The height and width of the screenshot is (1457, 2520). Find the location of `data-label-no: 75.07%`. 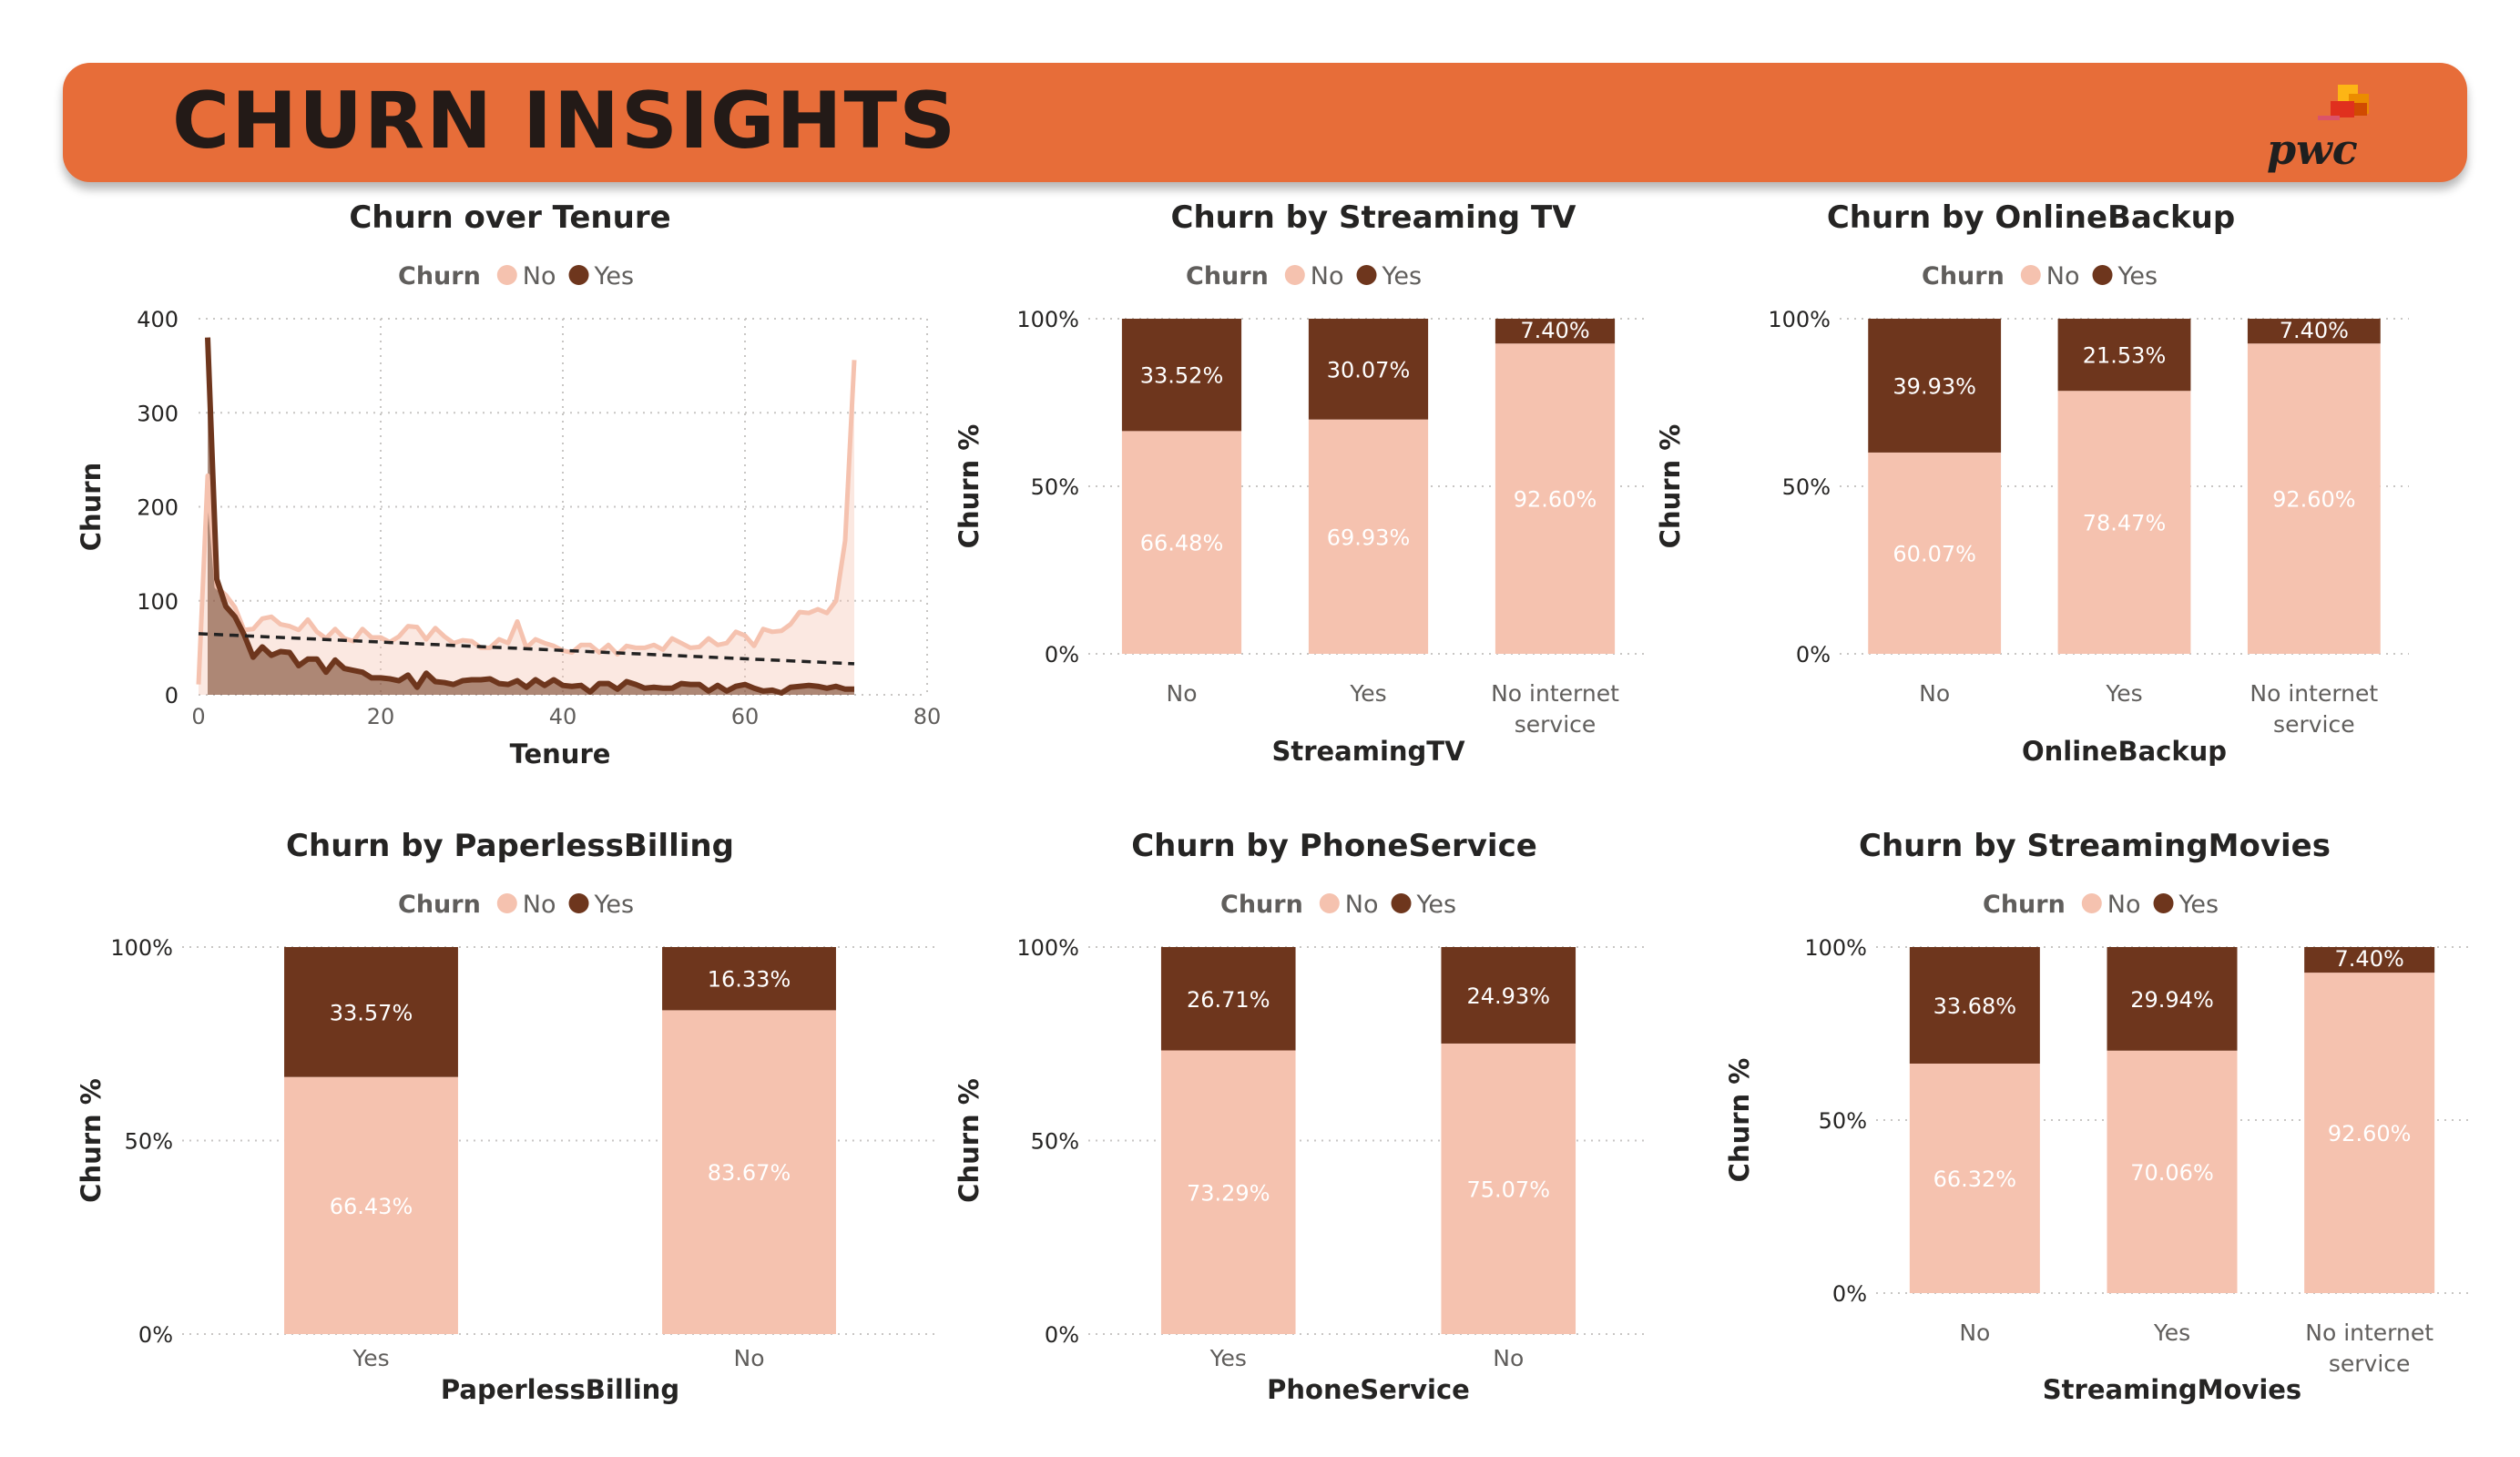

data-label-no: 75.07% is located at coordinates (1508, 1189).